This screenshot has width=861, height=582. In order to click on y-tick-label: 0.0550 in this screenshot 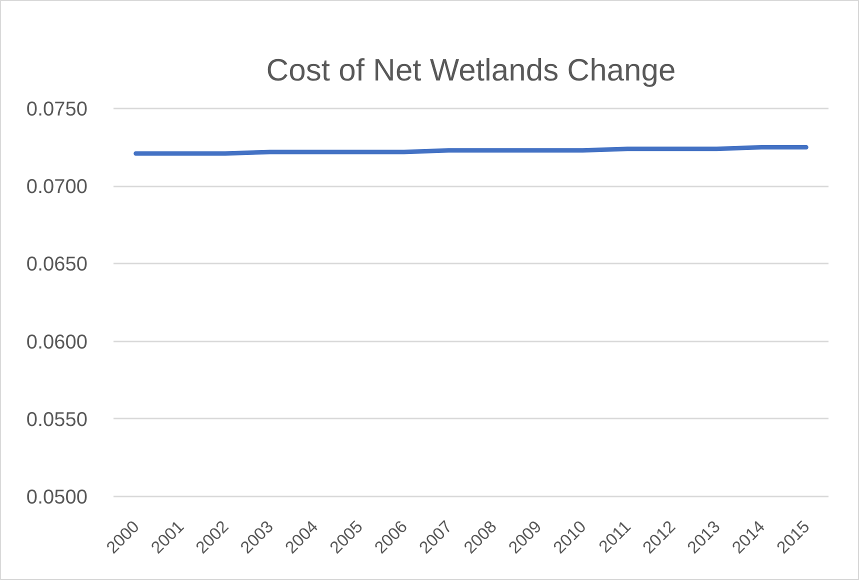, I will do `click(57, 419)`.